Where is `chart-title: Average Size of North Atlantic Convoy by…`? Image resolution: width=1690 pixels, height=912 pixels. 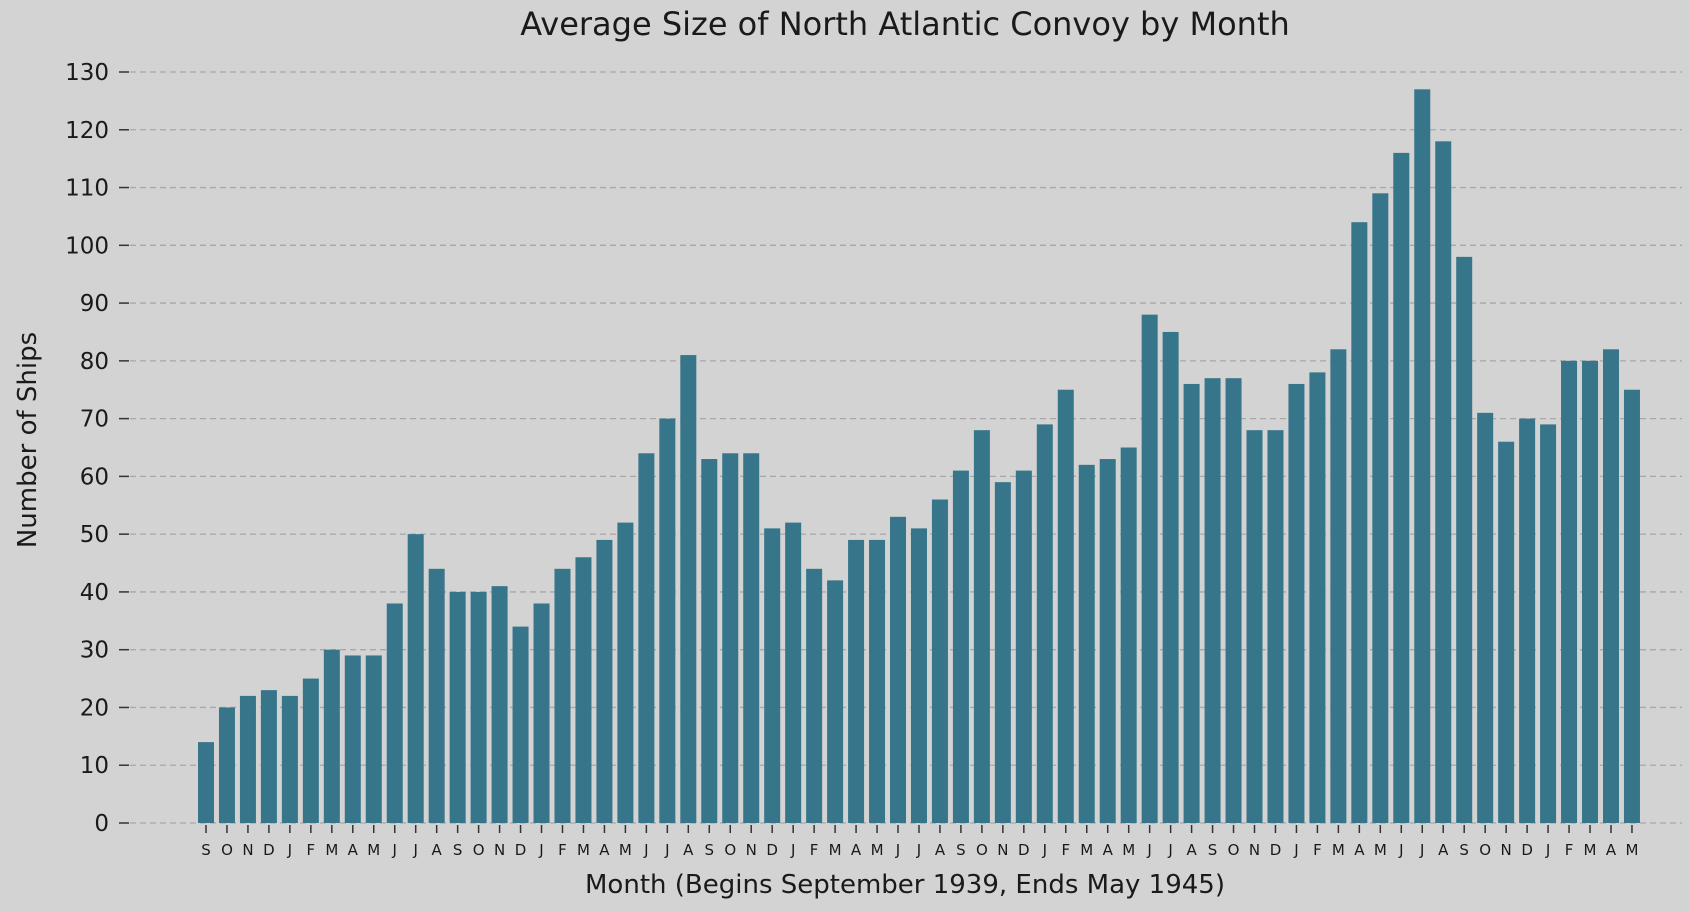 chart-title: Average Size of North Atlantic Convoy by… is located at coordinates (905, 24).